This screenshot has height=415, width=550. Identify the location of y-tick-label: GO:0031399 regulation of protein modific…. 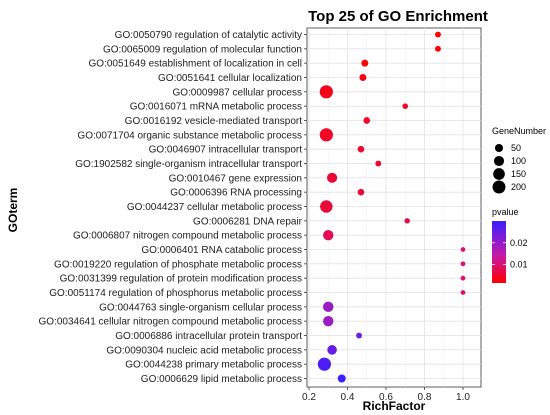
(181, 279).